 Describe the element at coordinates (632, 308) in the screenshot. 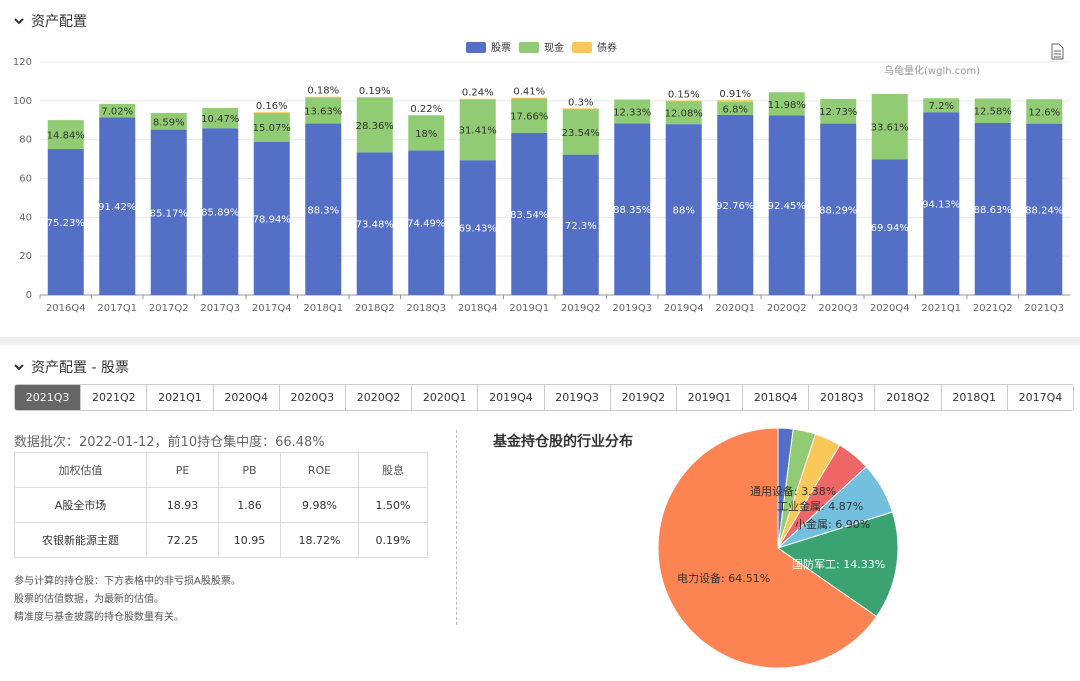

I see `x-tick-label: 2019Q3` at that location.